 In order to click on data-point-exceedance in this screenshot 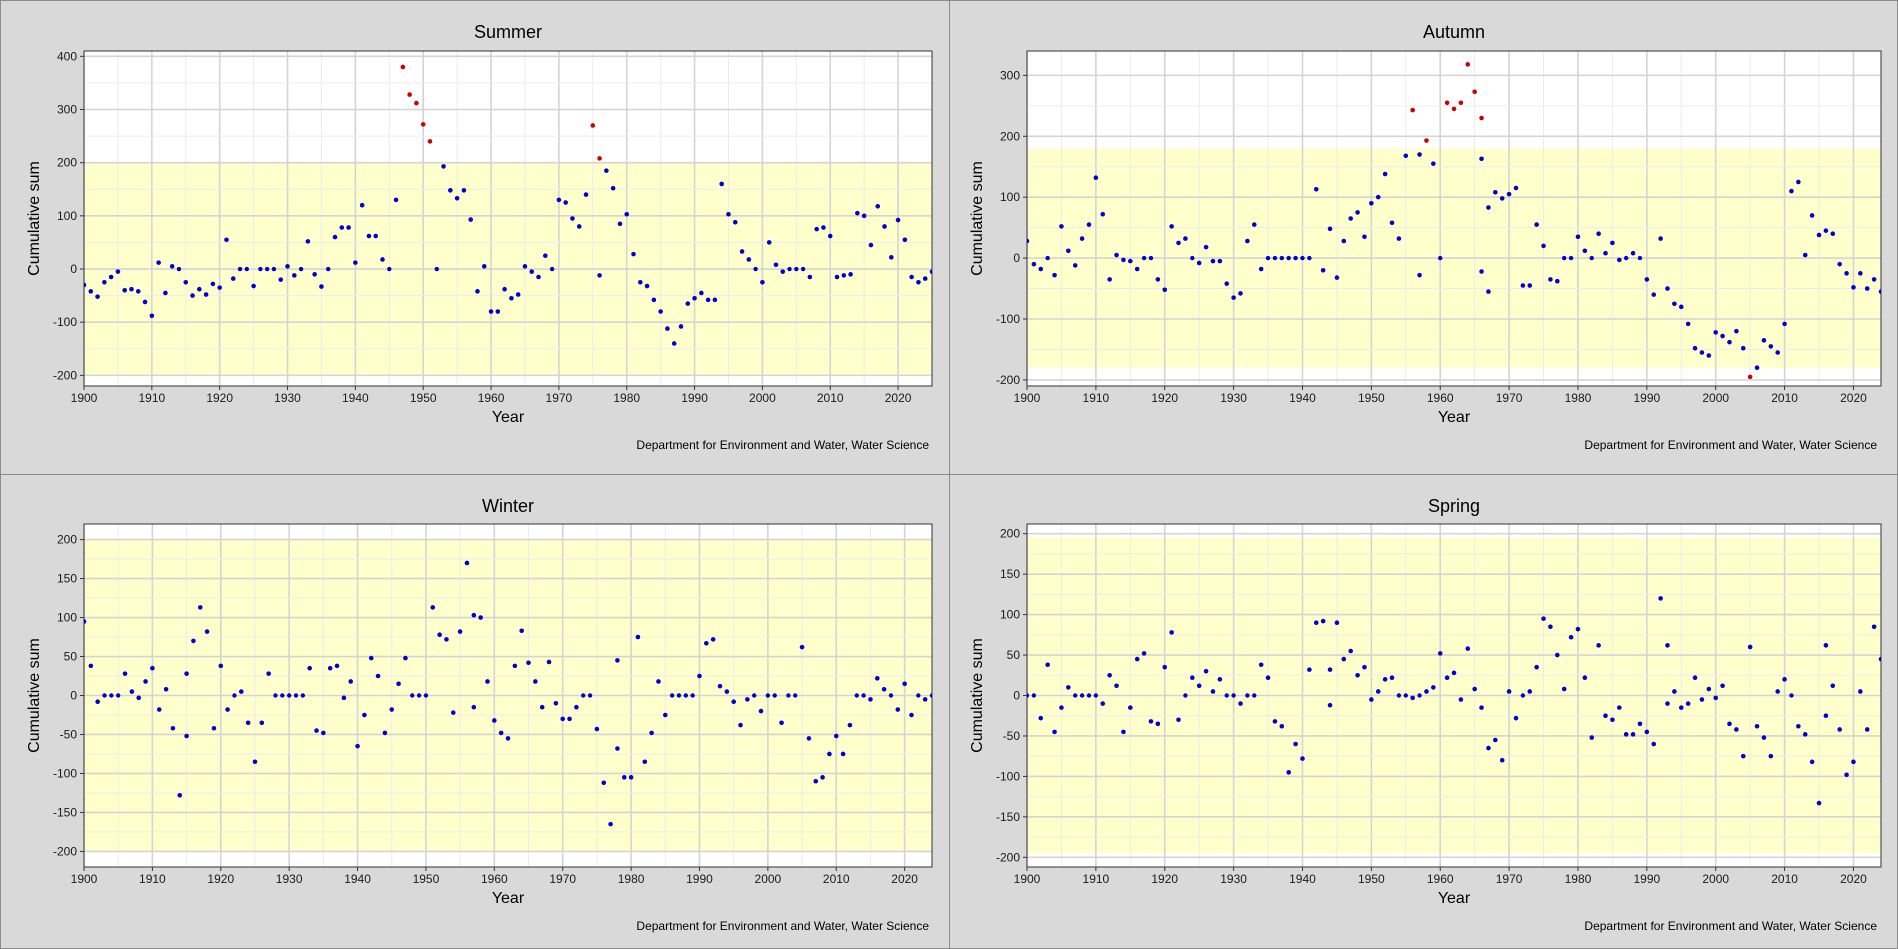, I will do `click(1426, 140)`.